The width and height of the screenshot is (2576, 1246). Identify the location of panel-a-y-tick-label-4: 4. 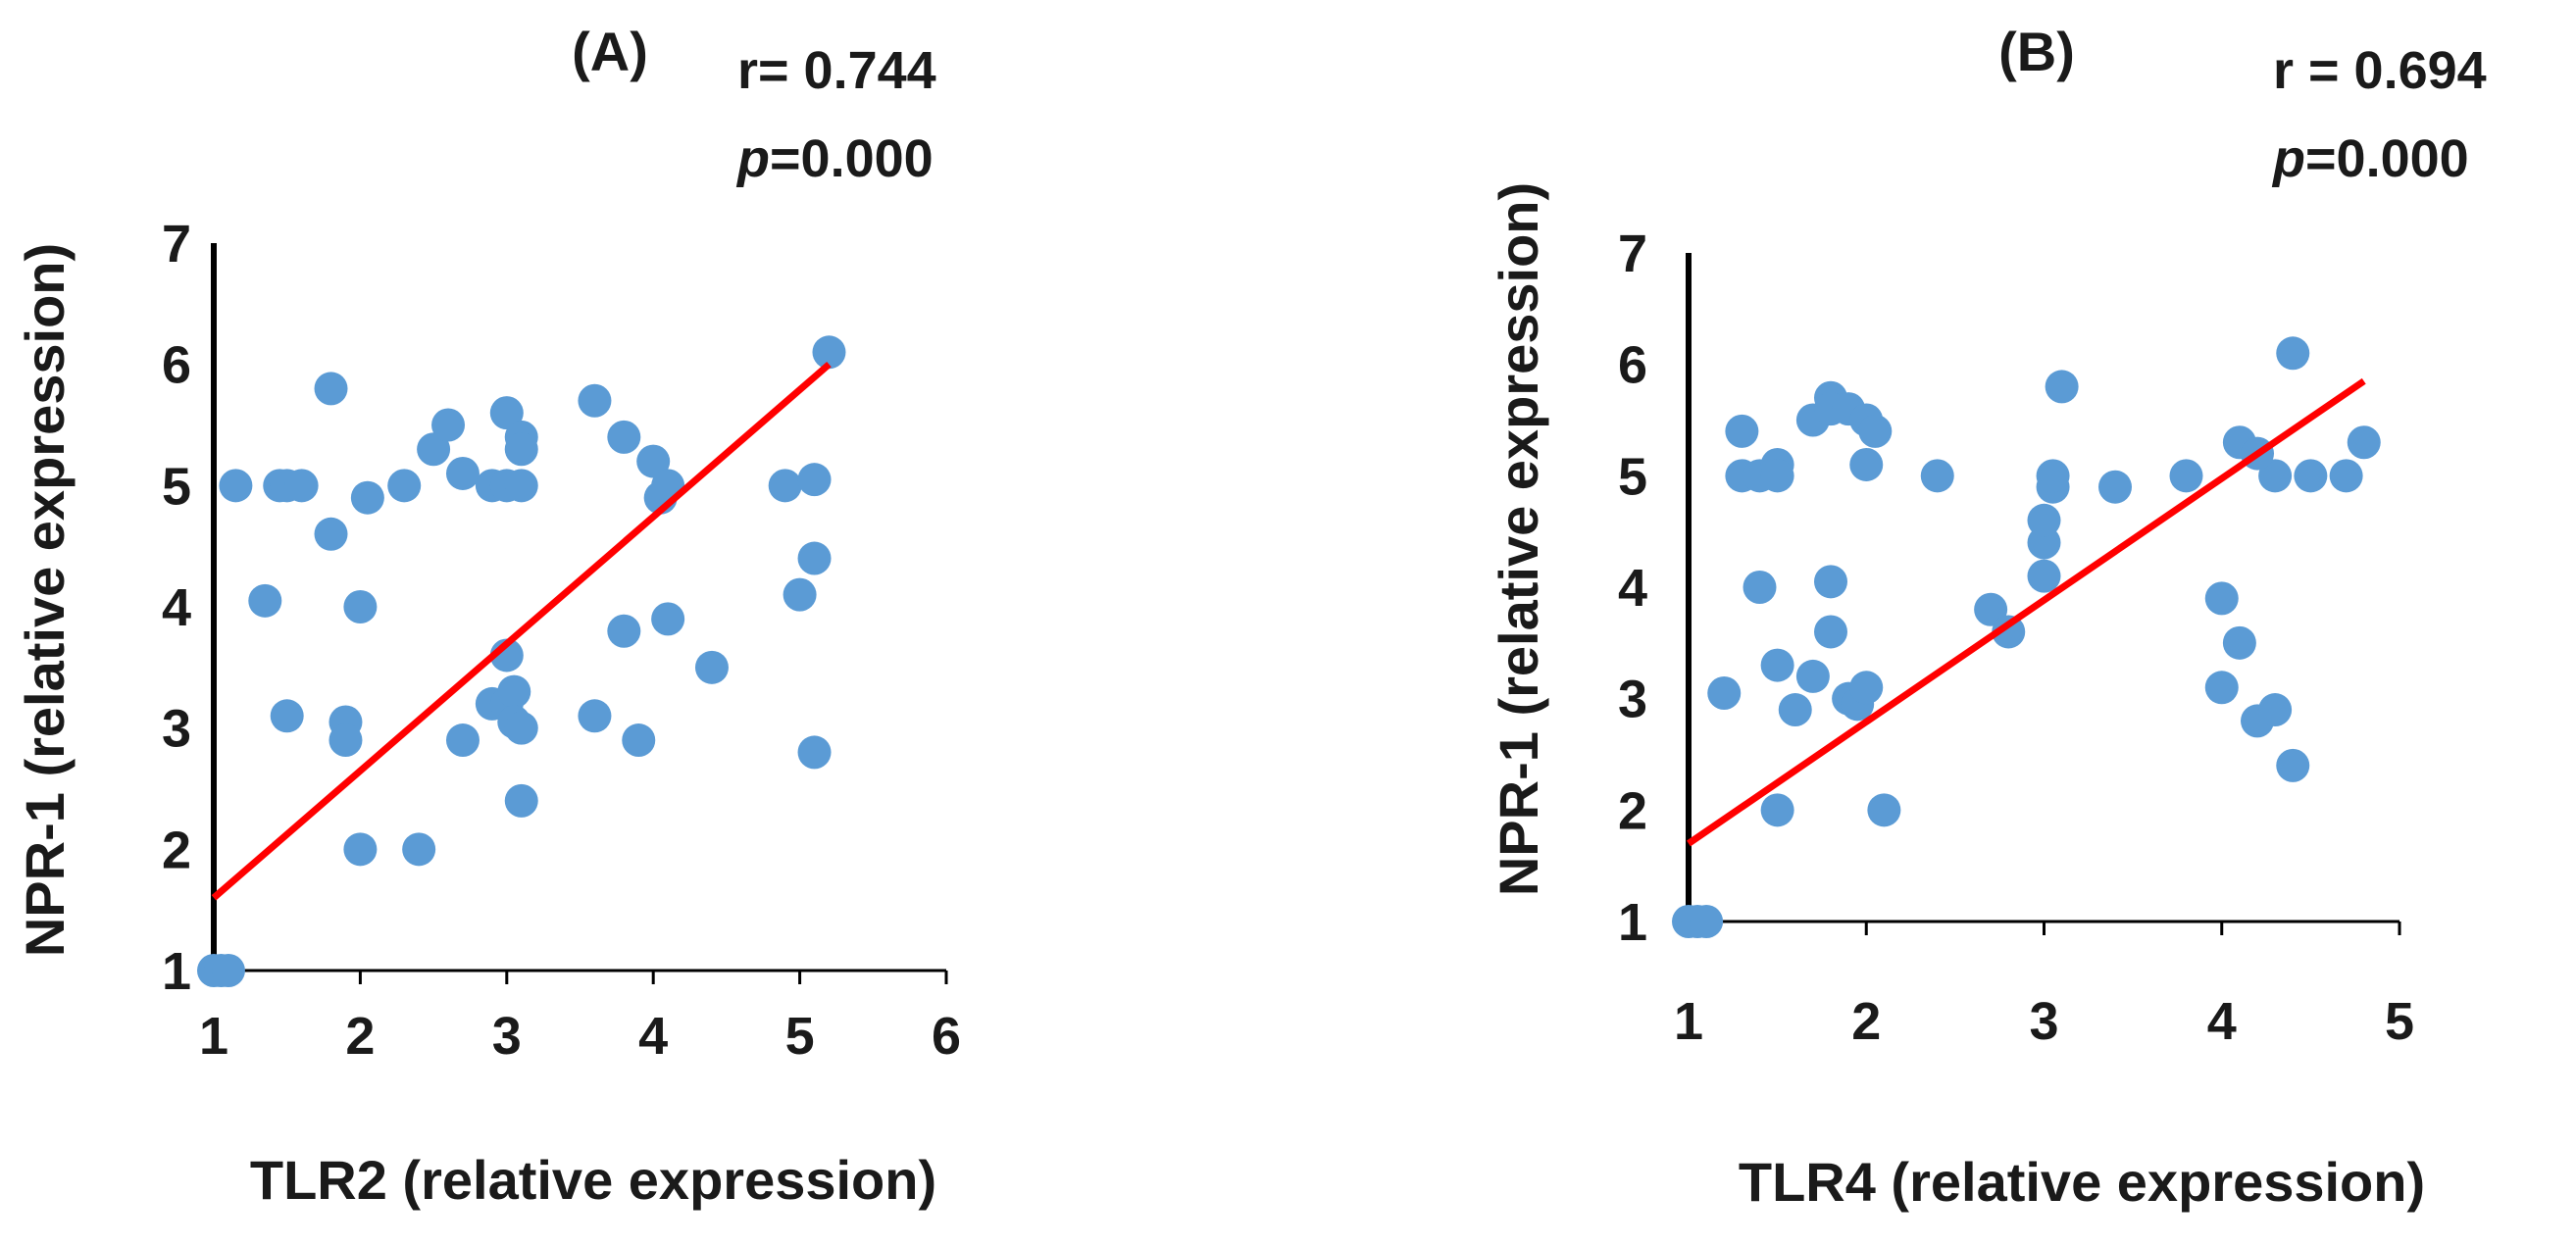
(176, 607).